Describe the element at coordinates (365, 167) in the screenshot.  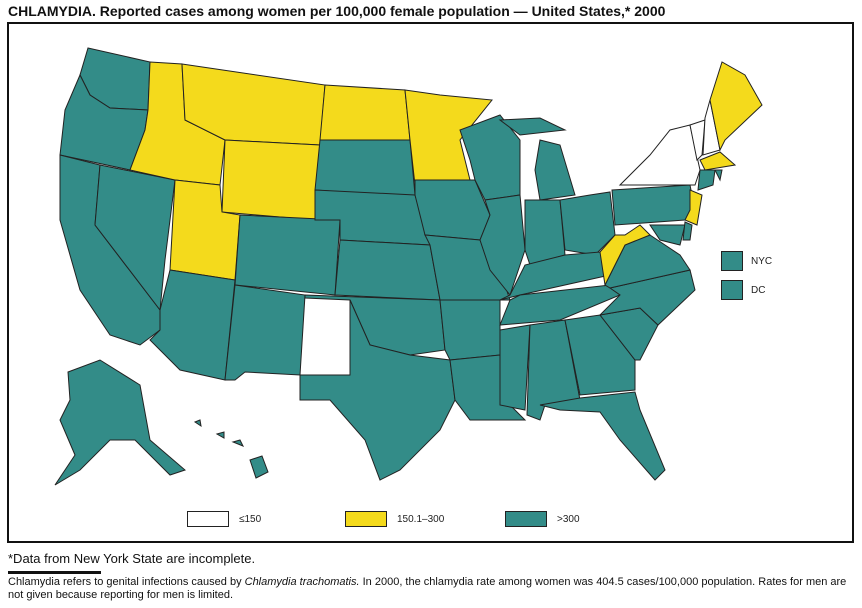
I see `state-sd` at that location.